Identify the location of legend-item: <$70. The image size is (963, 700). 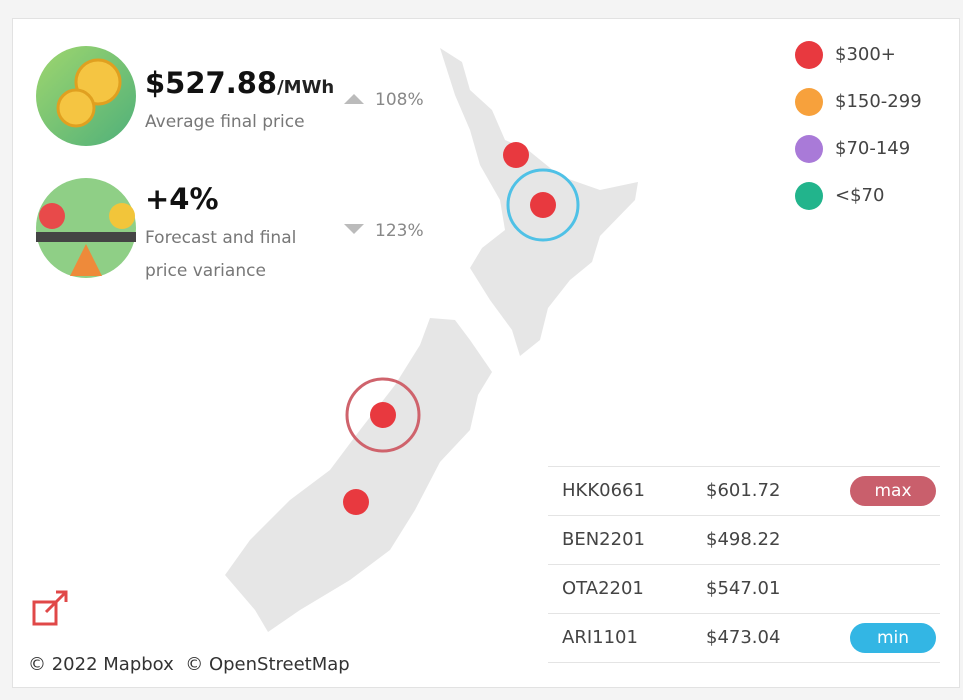
(839, 196).